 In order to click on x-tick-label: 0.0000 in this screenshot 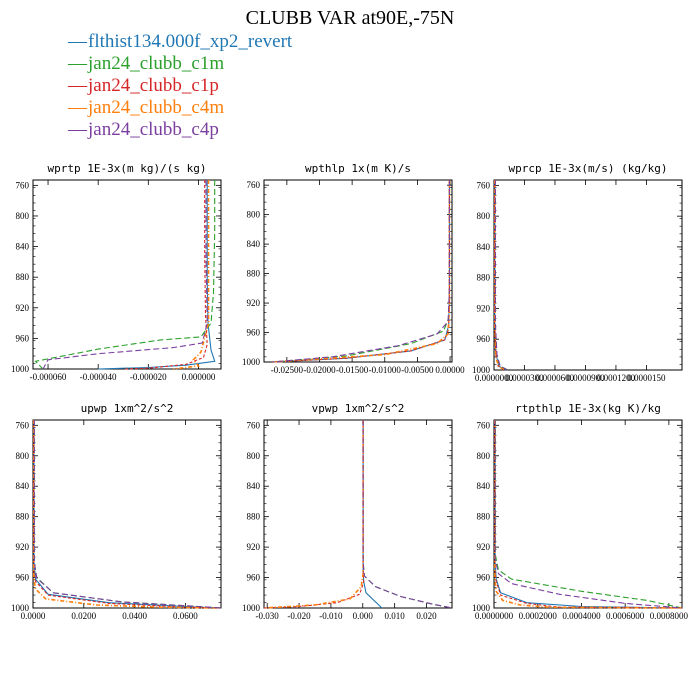, I will do `click(33, 616)`.